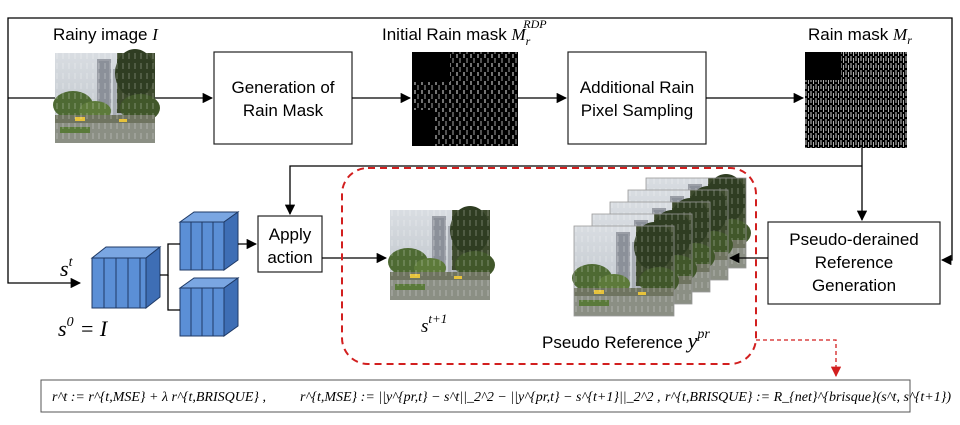  What do you see at coordinates (434, 324) in the screenshot?
I see `next-state-label: st+1` at bounding box center [434, 324].